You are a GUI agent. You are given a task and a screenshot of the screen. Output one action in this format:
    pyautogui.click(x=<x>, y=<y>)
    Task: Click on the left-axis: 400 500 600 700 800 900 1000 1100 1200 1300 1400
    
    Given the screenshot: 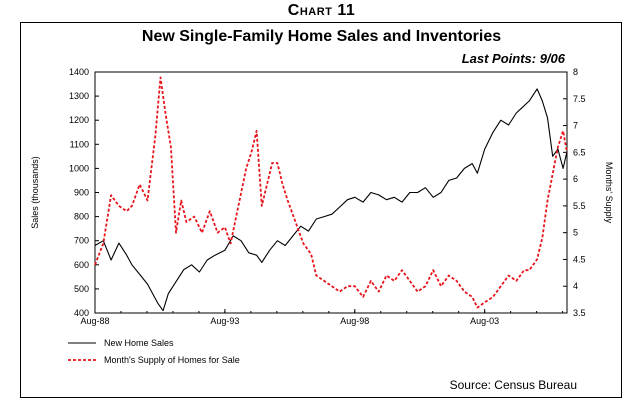 What is the action you would take?
    pyautogui.click(x=84, y=192)
    